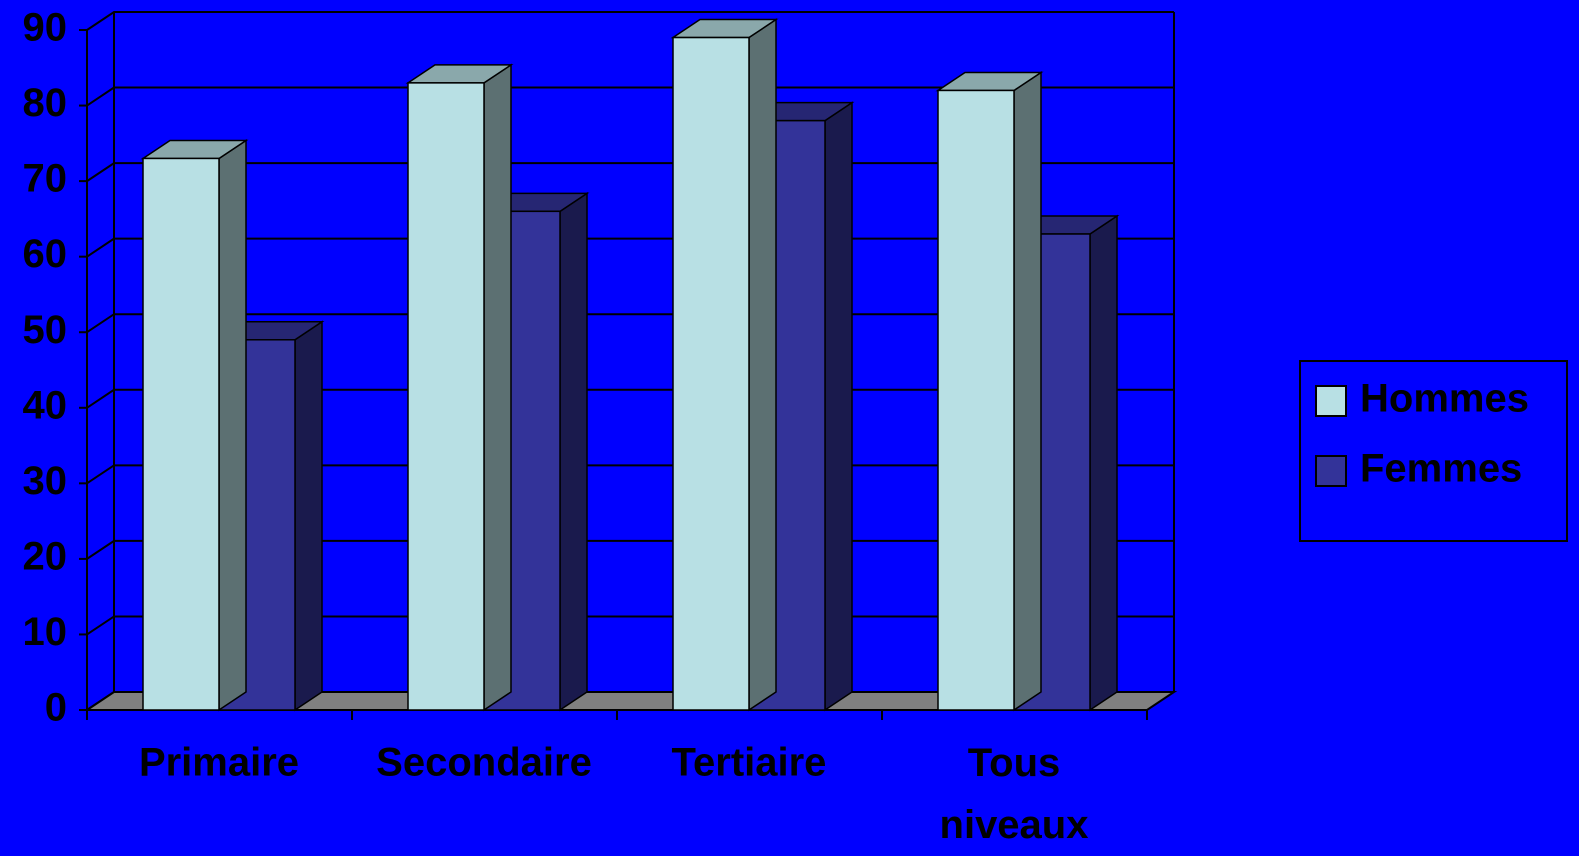 Image resolution: width=1579 pixels, height=856 pixels. Describe the element at coordinates (45, 179) in the screenshot. I see `y-tick-label: 70` at that location.